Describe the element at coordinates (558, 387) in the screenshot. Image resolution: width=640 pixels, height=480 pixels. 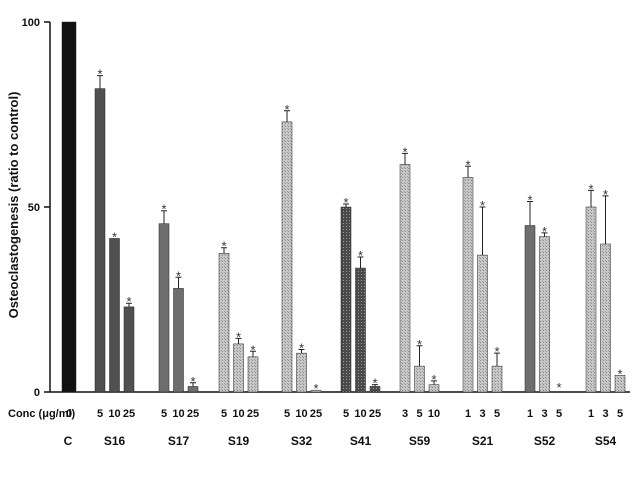
I see `significance-marker-s52-5: *` at that location.